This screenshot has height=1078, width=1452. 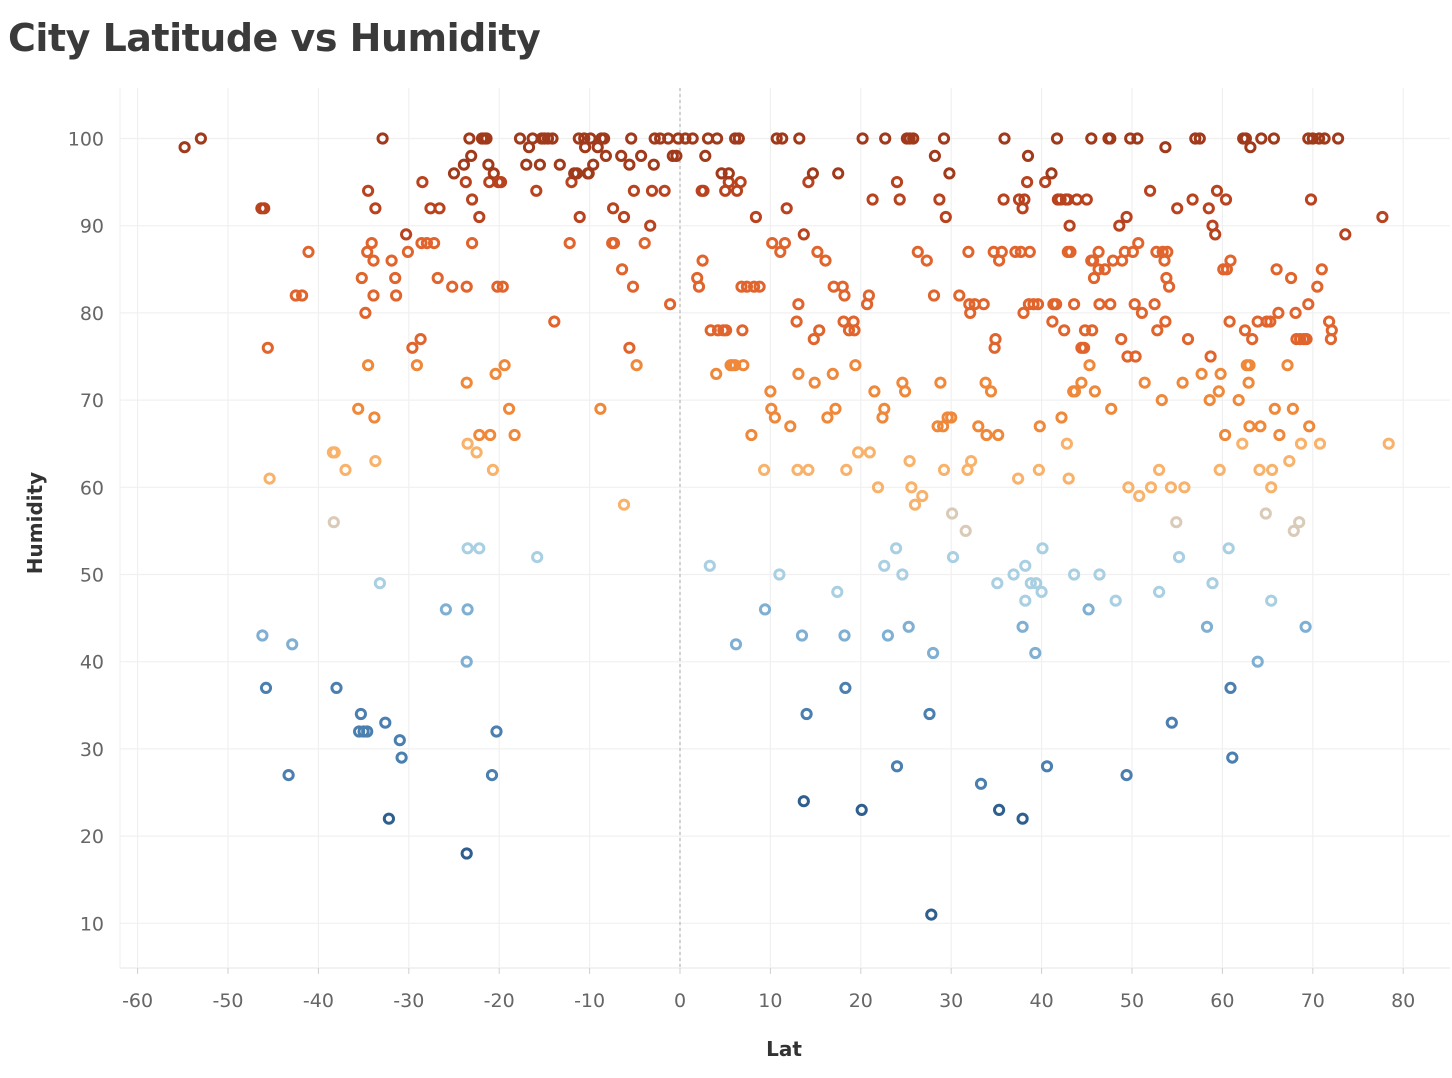 I want to click on x-tick-label: 80, so click(x=1403, y=1001).